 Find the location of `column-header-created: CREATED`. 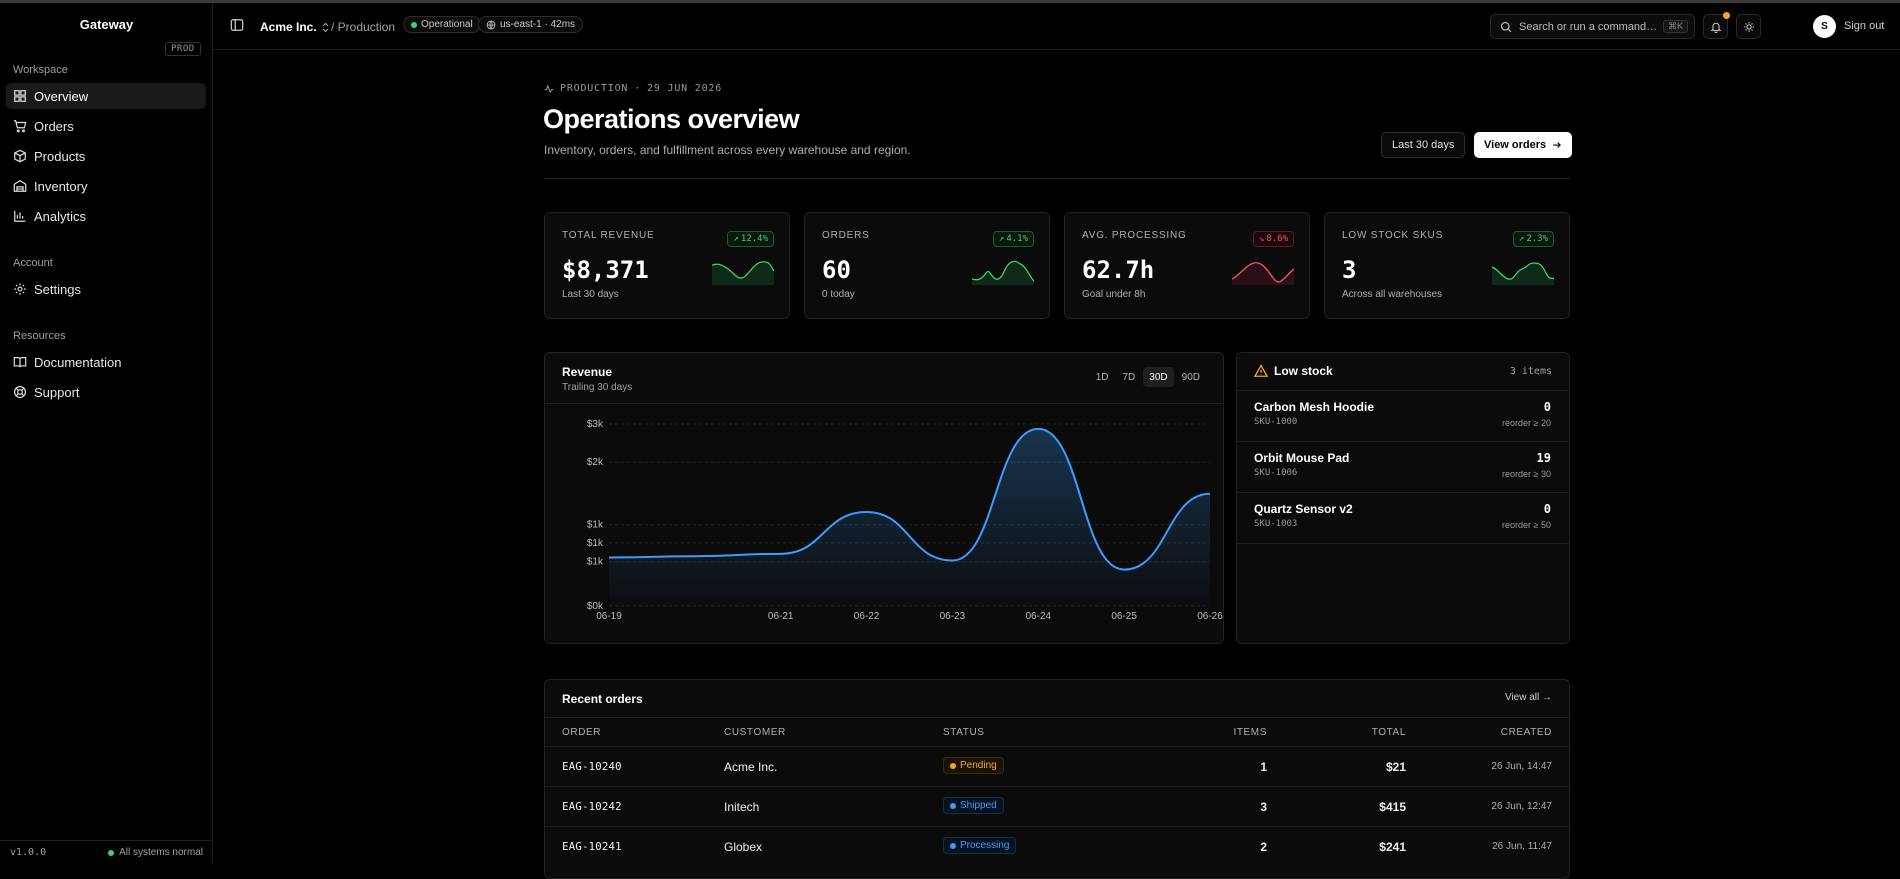

column-header-created: CREATED is located at coordinates (1526, 732).